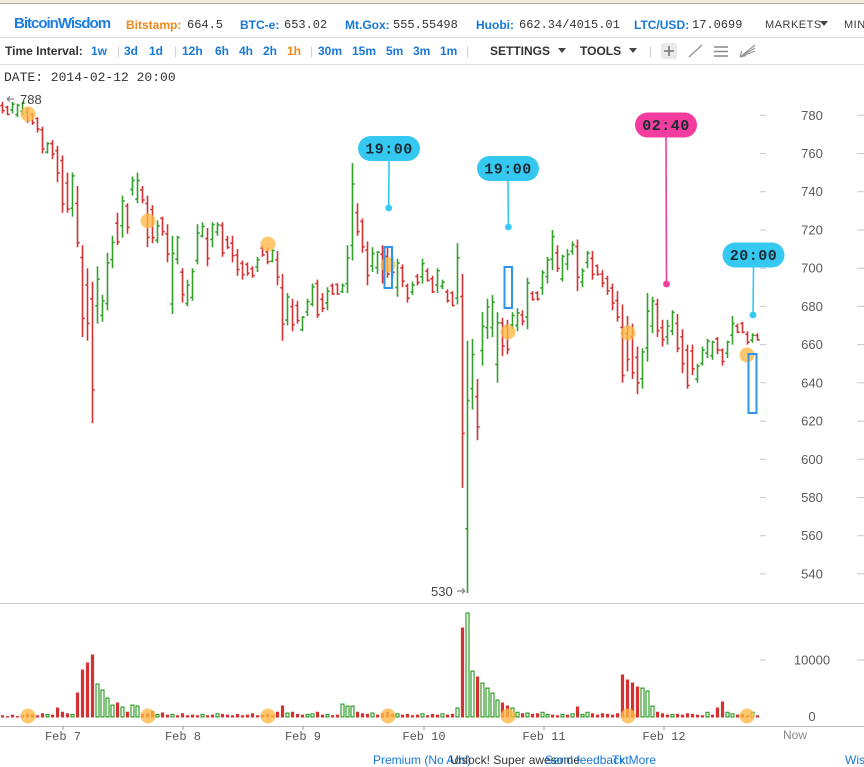 The height and width of the screenshot is (767, 864). What do you see at coordinates (811, 716) in the screenshot?
I see `svg-text: 0` at bounding box center [811, 716].